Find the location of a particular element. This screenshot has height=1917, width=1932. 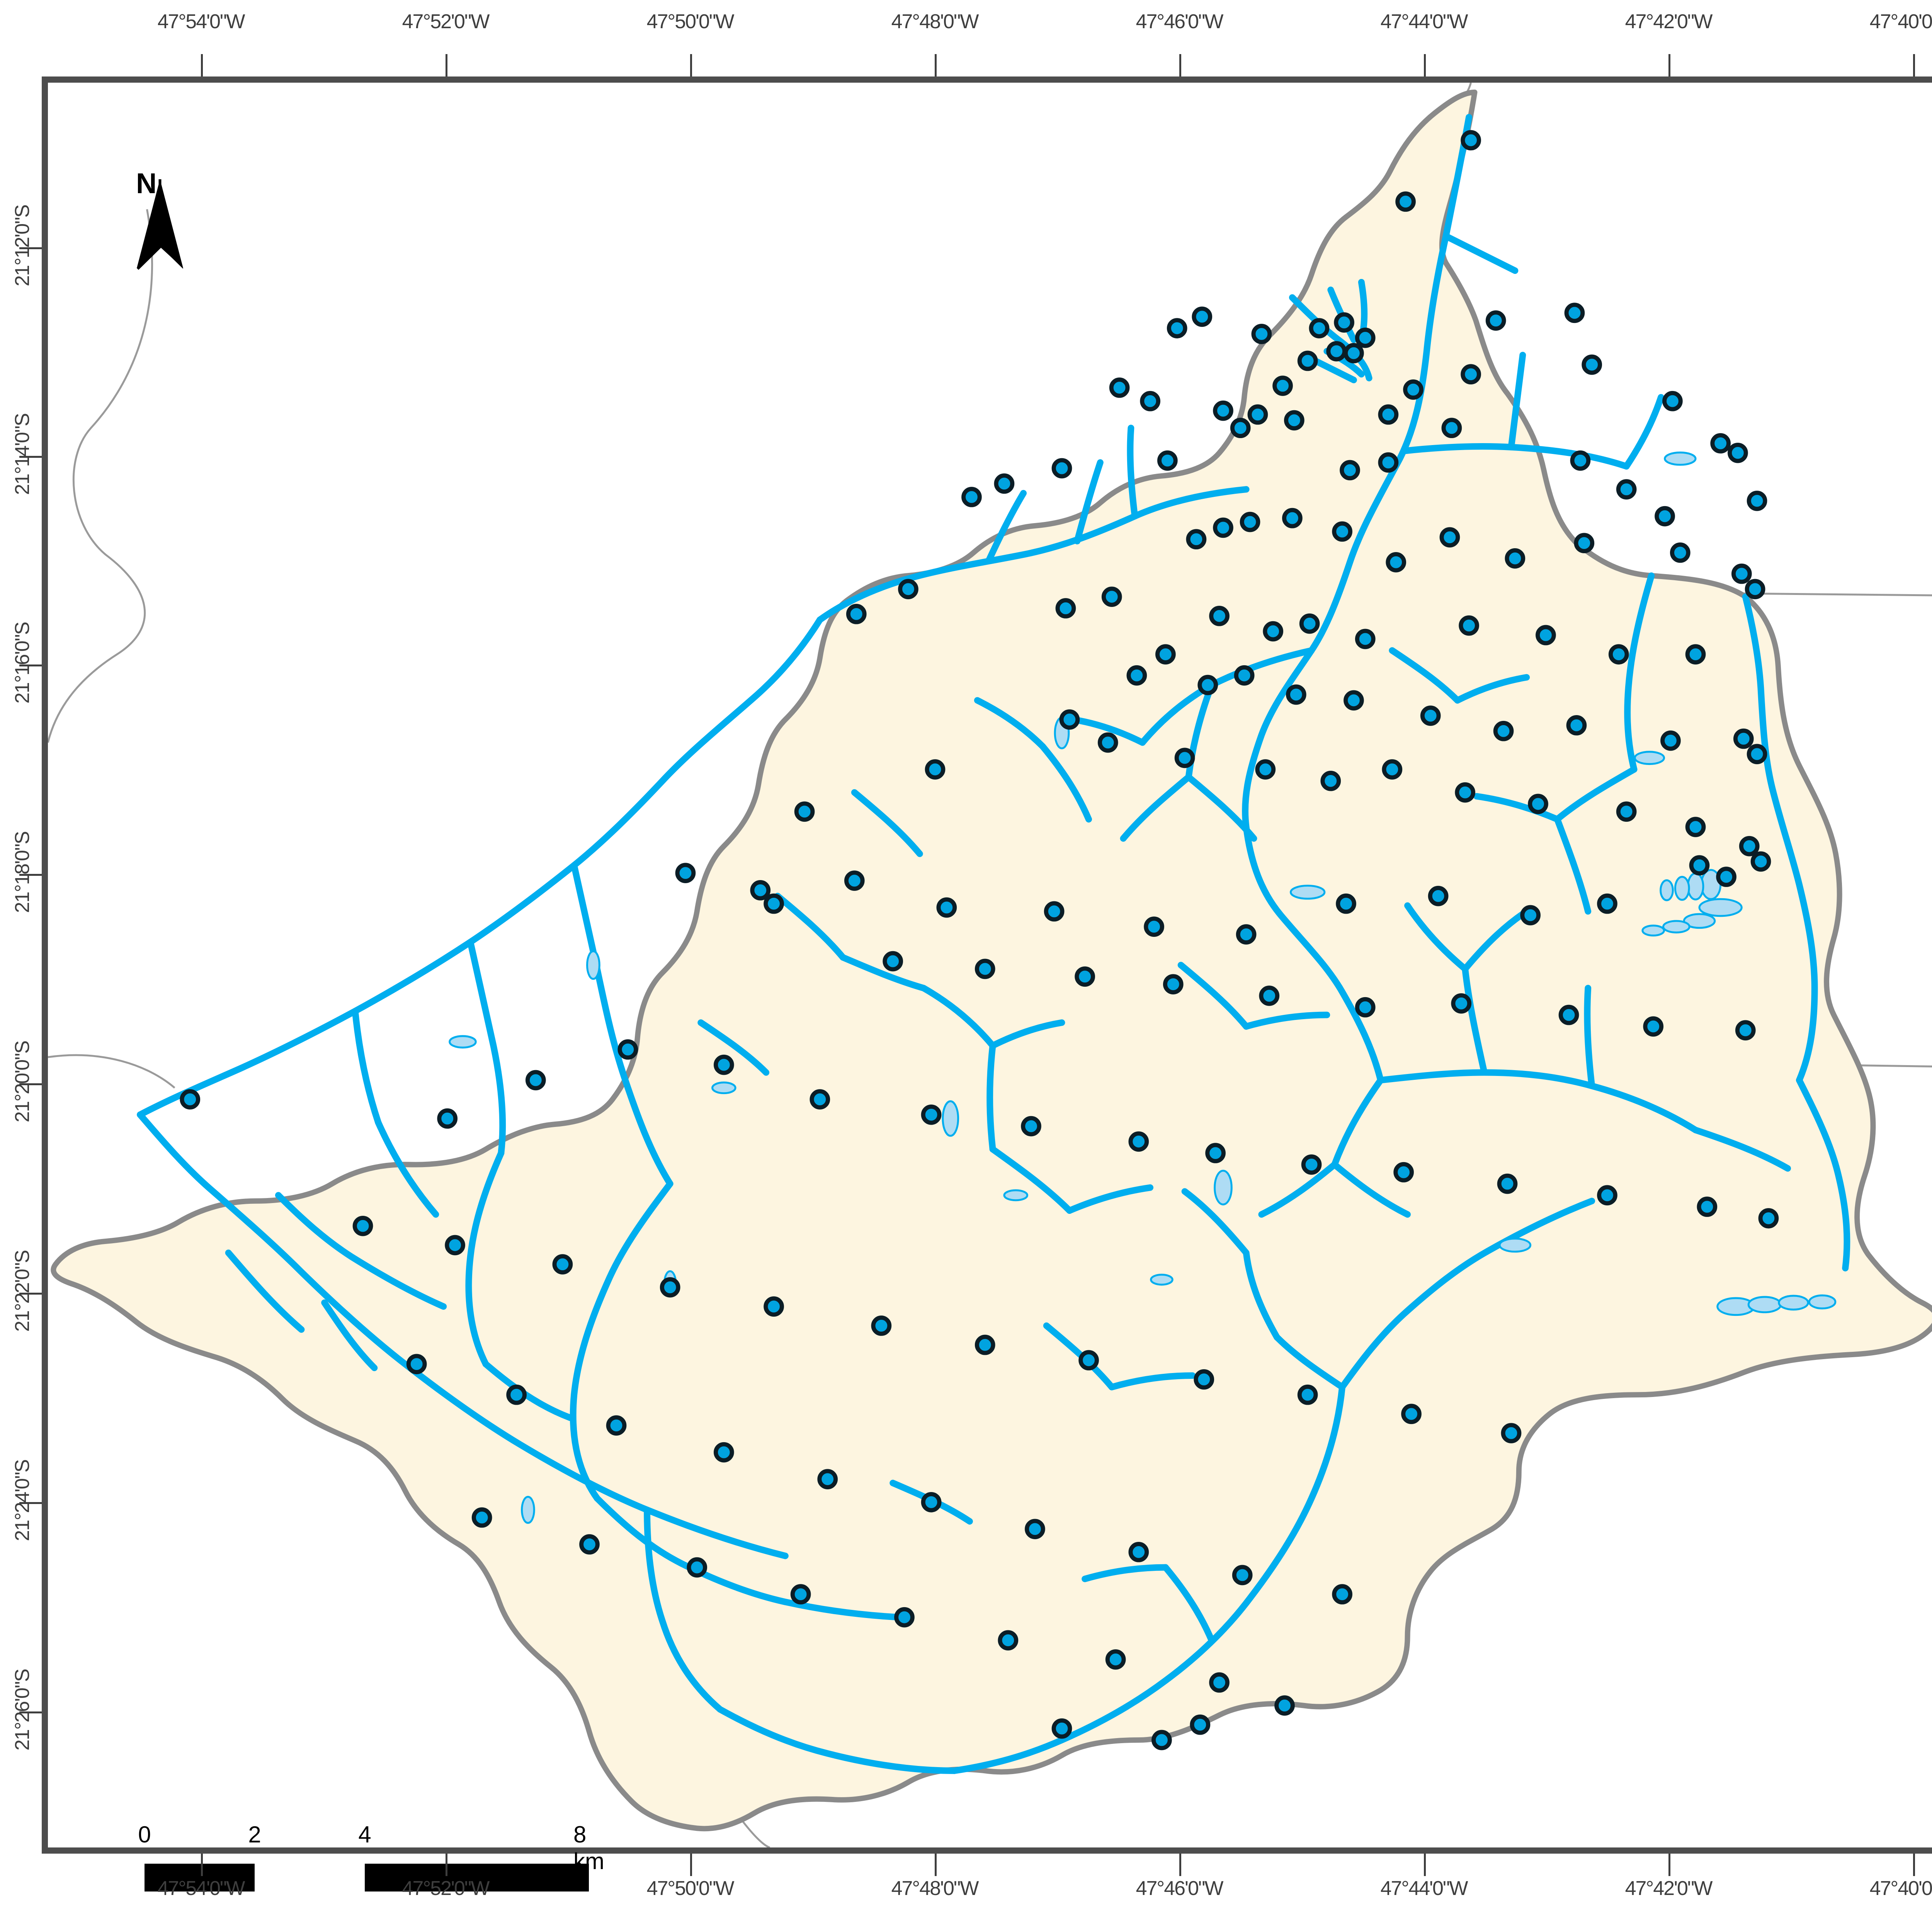

lon-label-bottom-4: 47°46'0"W is located at coordinates (1180, 1889).